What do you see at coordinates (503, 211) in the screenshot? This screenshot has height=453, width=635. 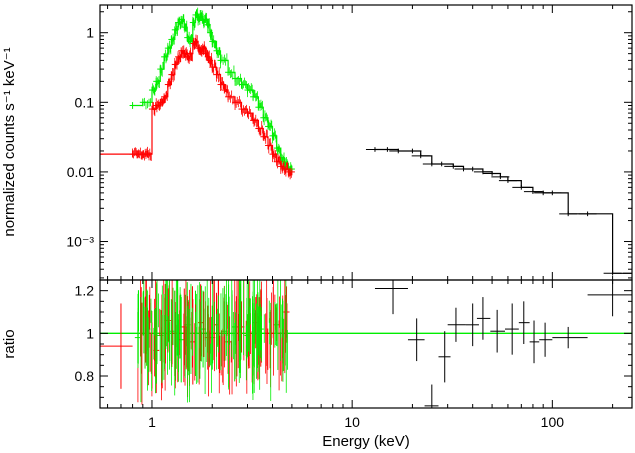 I see `spectrum-series-2-curve` at bounding box center [503, 211].